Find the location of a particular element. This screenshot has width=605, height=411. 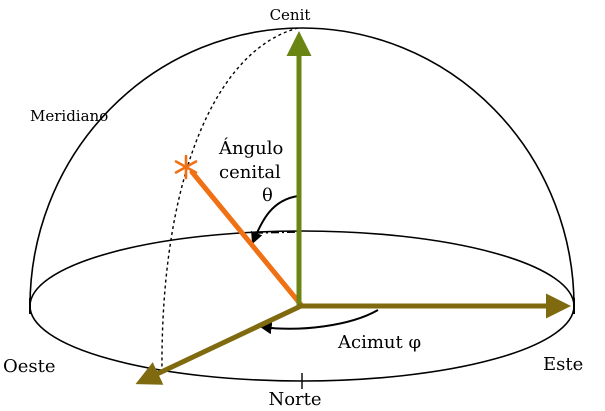

zenith-angle-label-line2: cenital is located at coordinates (250, 172).